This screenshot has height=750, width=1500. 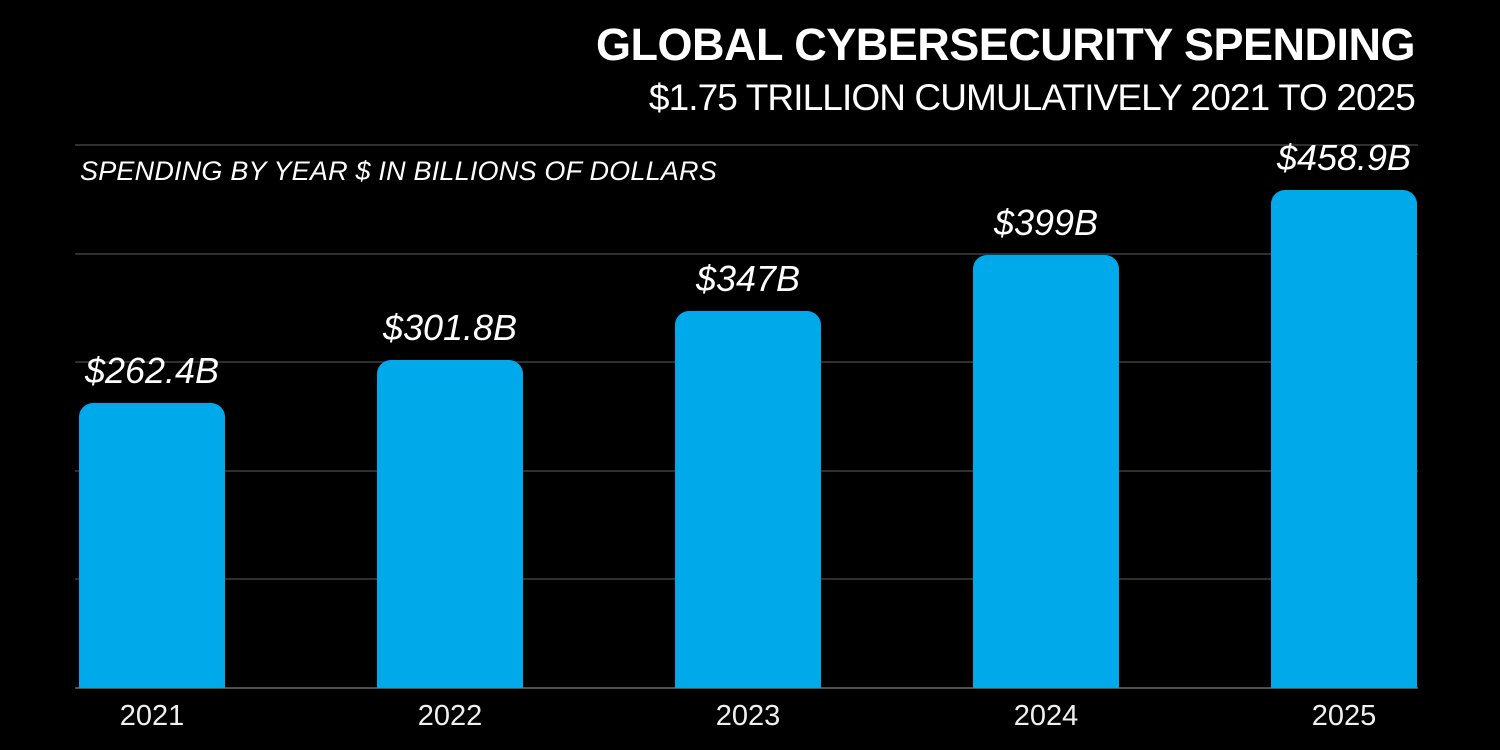 I want to click on bar-2022, so click(x=450, y=524).